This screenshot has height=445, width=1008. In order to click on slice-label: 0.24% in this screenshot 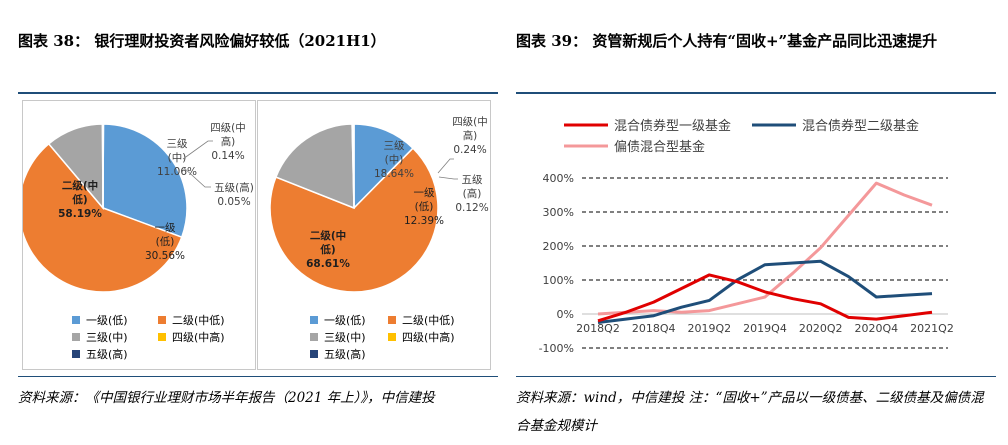, I will do `click(469, 150)`.